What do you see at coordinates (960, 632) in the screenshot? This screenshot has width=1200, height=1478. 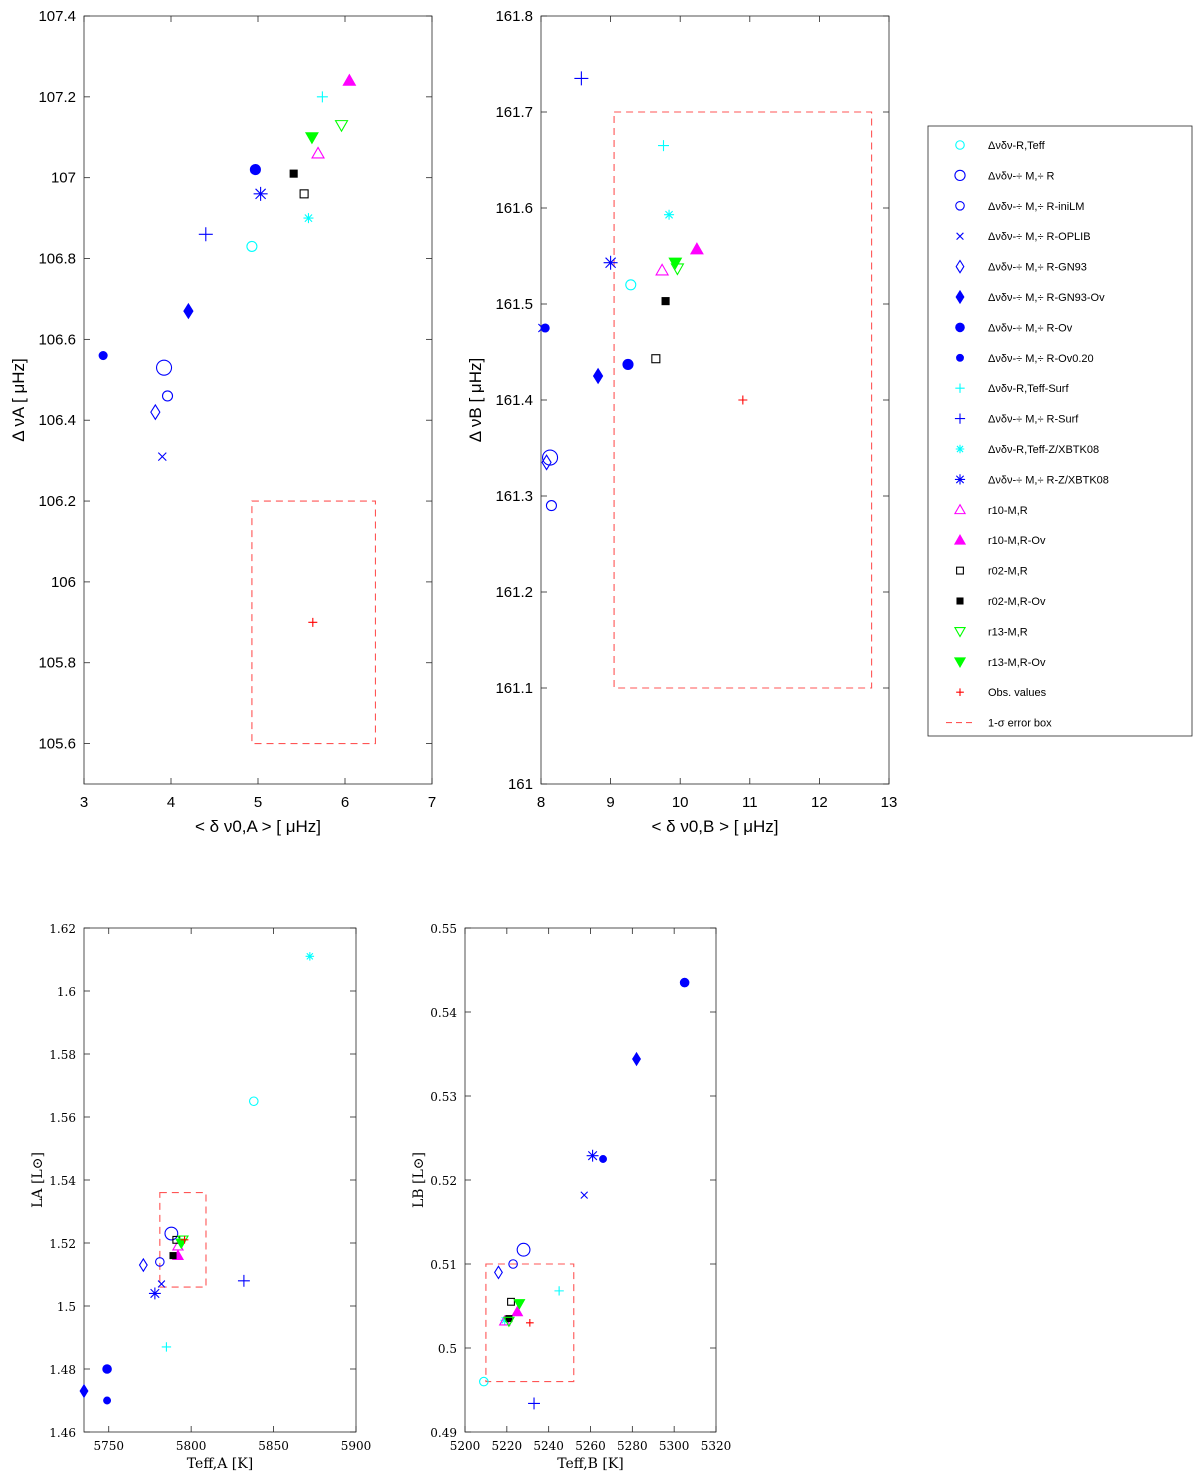 I see `legend-marker-r13` at bounding box center [960, 632].